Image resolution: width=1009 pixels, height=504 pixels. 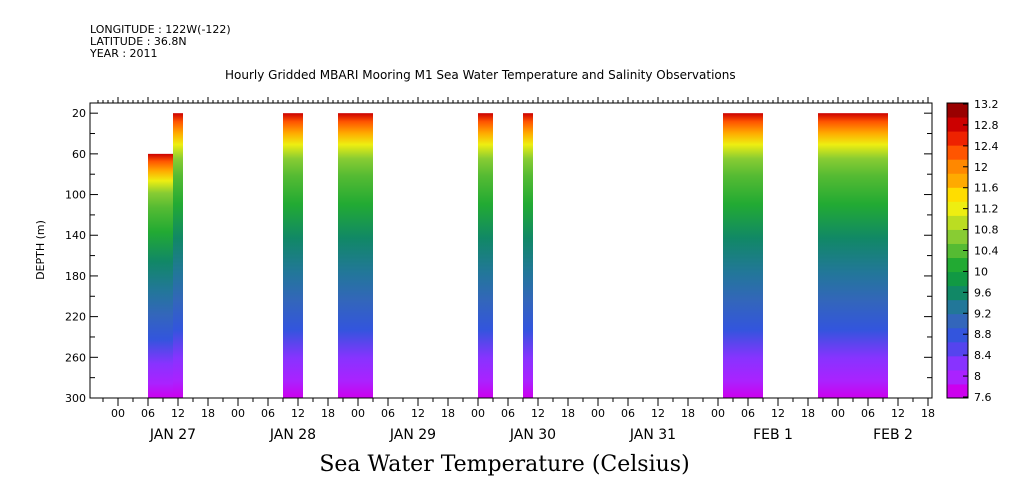 I want to click on colorbar-label: 8.8, so click(x=983, y=334).